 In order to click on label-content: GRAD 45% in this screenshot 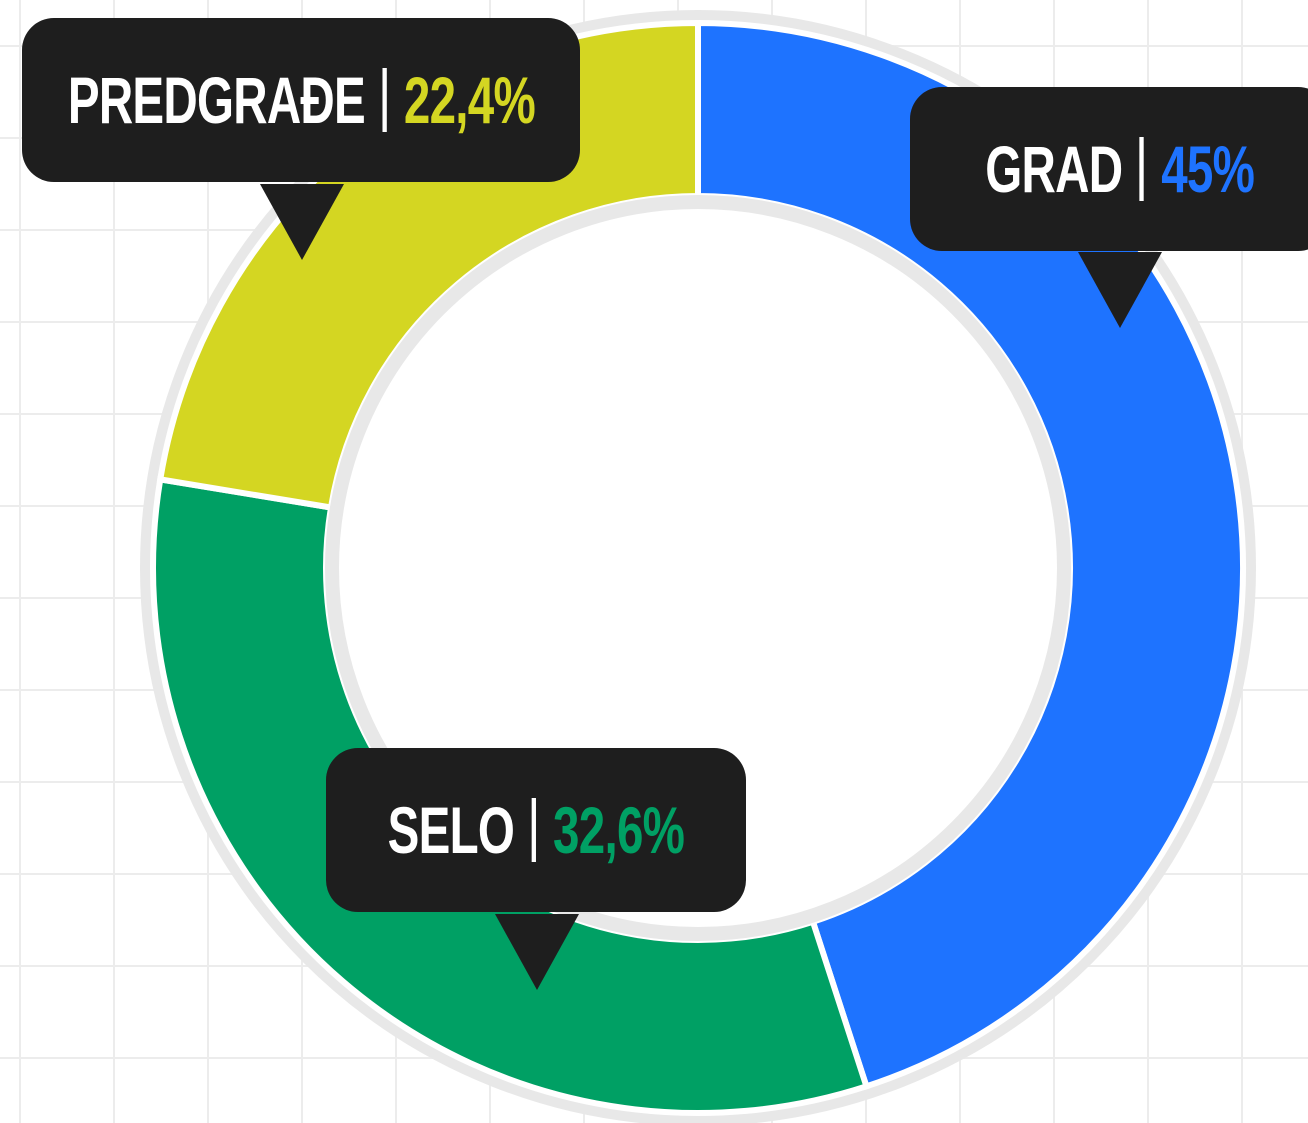, I will do `click(1120, 169)`.